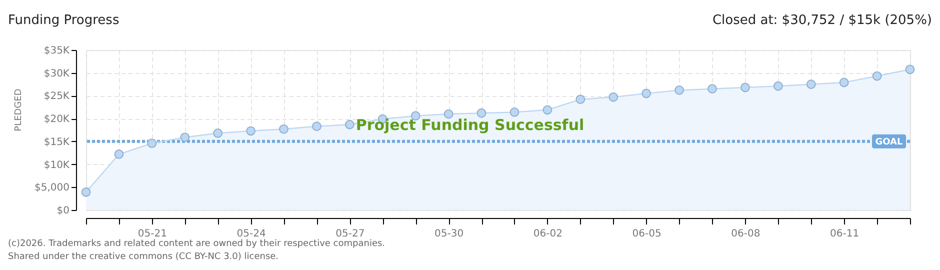 Image resolution: width=940 pixels, height=270 pixels. Describe the element at coordinates (57, 120) in the screenshot. I see `y-tick-label: $20K` at that location.